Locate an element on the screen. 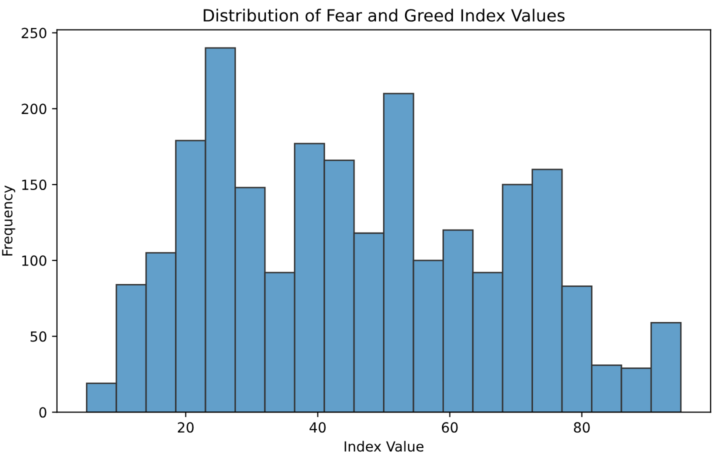 The width and height of the screenshot is (712, 458). x-tick-label: 60 is located at coordinates (450, 427).